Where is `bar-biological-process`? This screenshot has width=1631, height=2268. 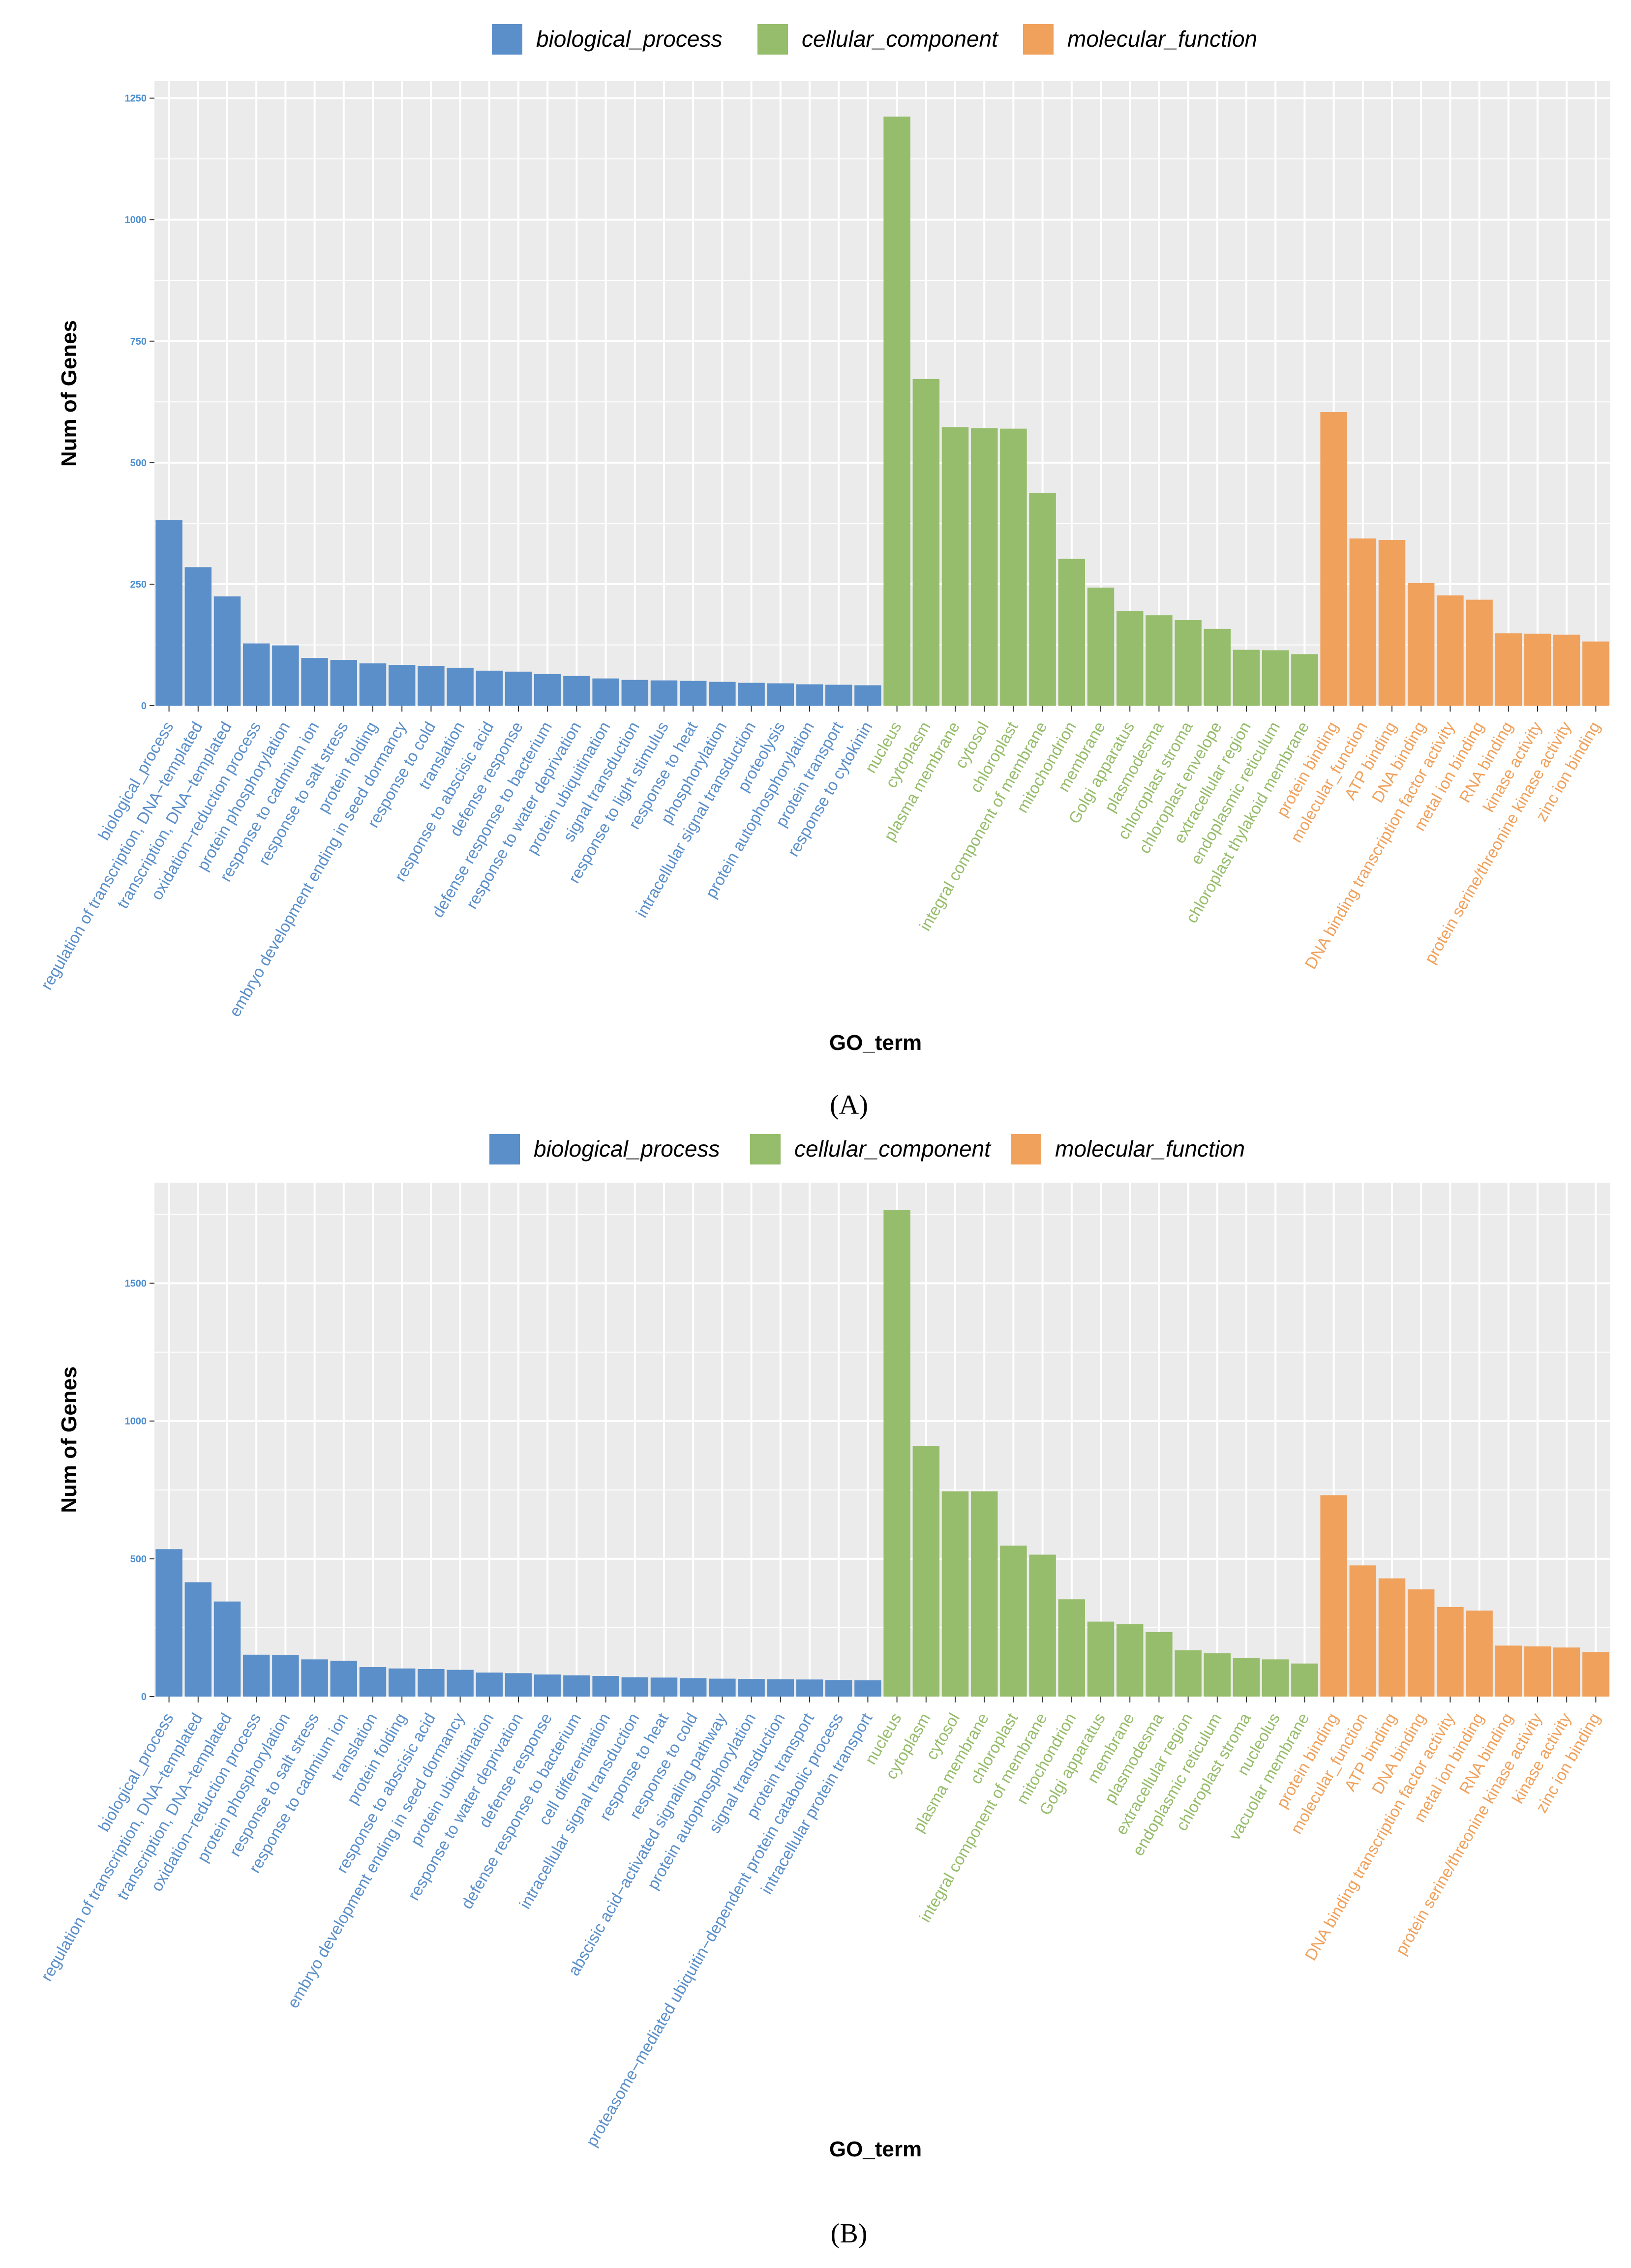
bar-biological-process is located at coordinates (168, 613).